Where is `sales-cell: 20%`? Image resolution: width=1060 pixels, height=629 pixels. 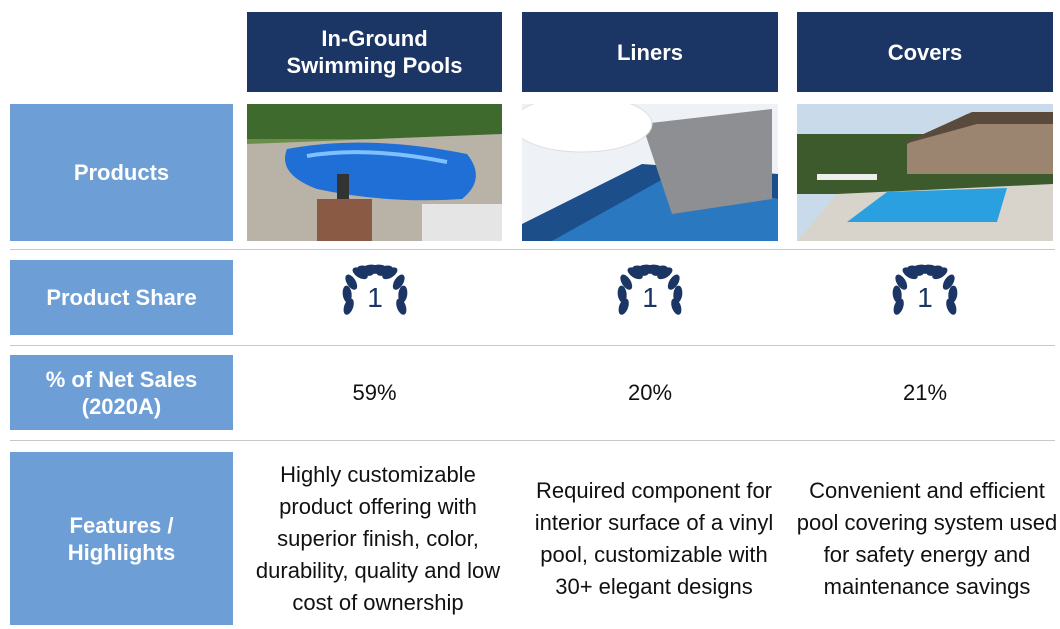 sales-cell: 20% is located at coordinates (650, 392).